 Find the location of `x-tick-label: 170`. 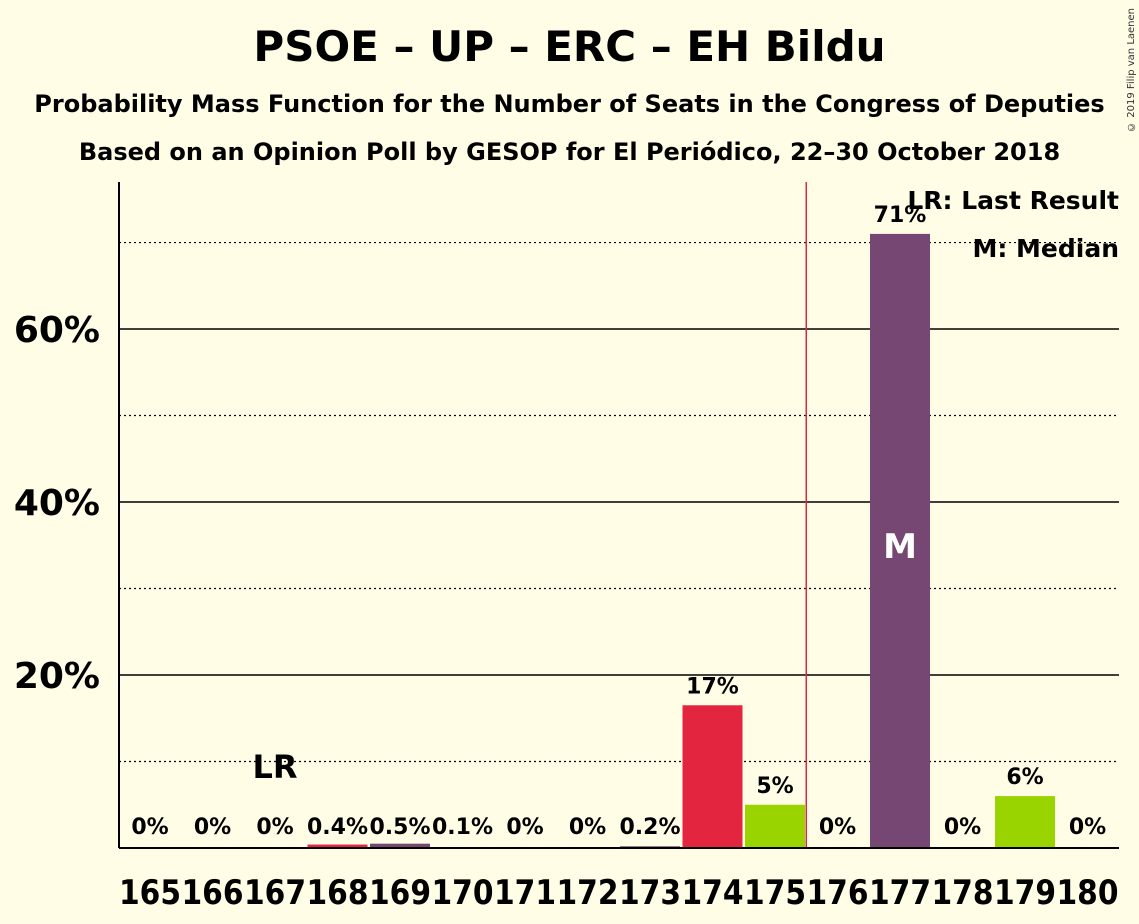

x-tick-label: 170 is located at coordinates (463, 893).